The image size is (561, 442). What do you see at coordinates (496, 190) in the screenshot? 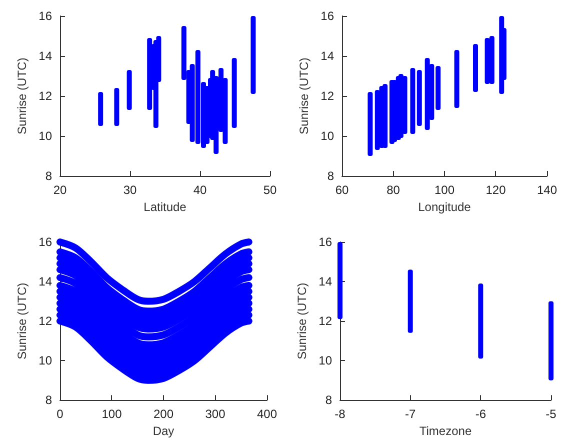
I see `x-tick-label: 120` at bounding box center [496, 190].